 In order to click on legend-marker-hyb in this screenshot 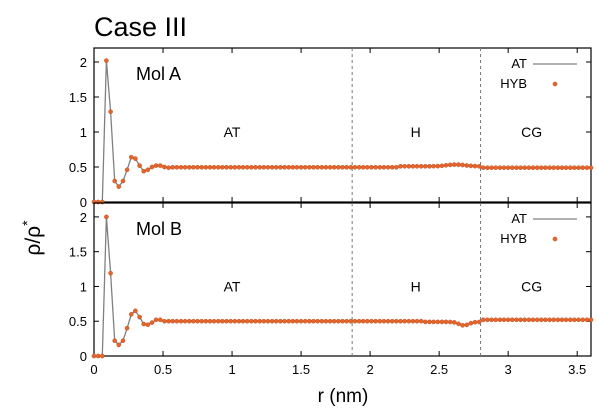, I will do `click(555, 84)`.